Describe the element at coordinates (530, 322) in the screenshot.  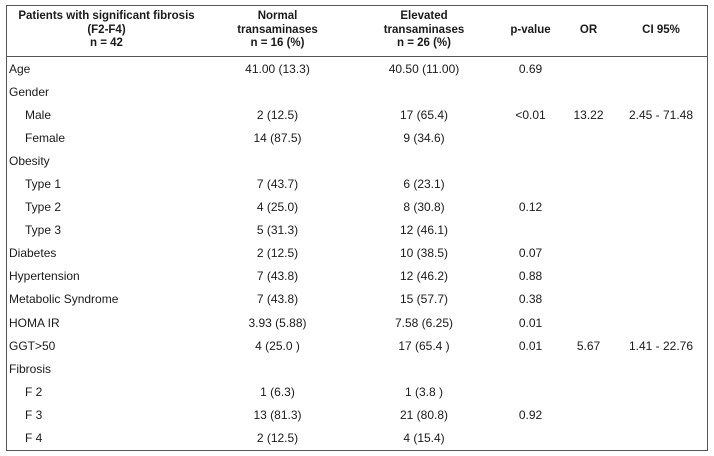
I see `cell-p-value: 0.01` at that location.